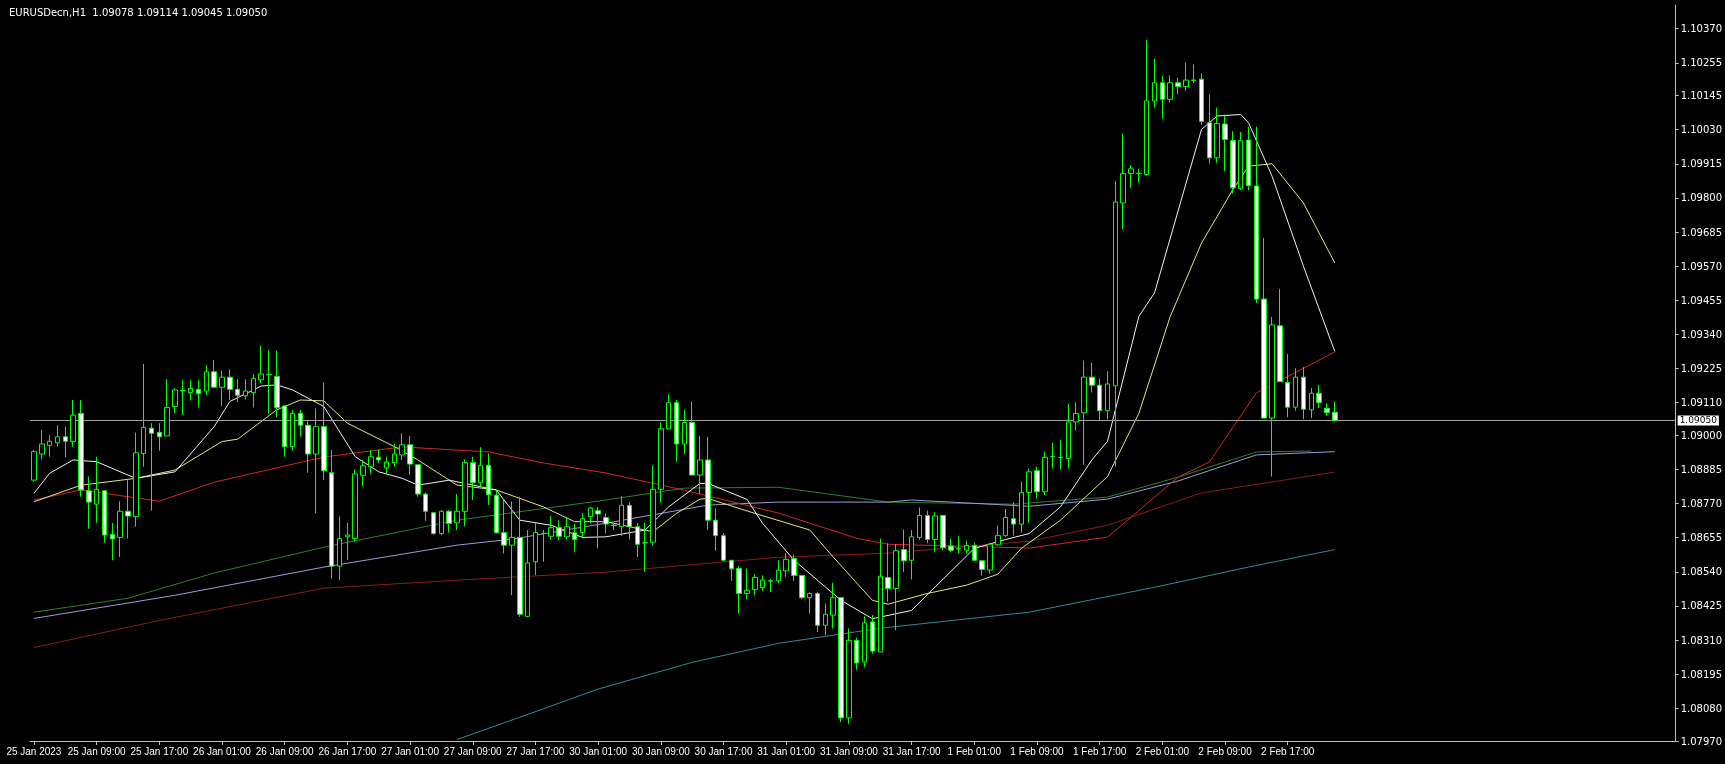 The image size is (1725, 764). Describe the element at coordinates (911, 751) in the screenshot. I see `x-tick-label: 31 Jan 17:00` at that location.